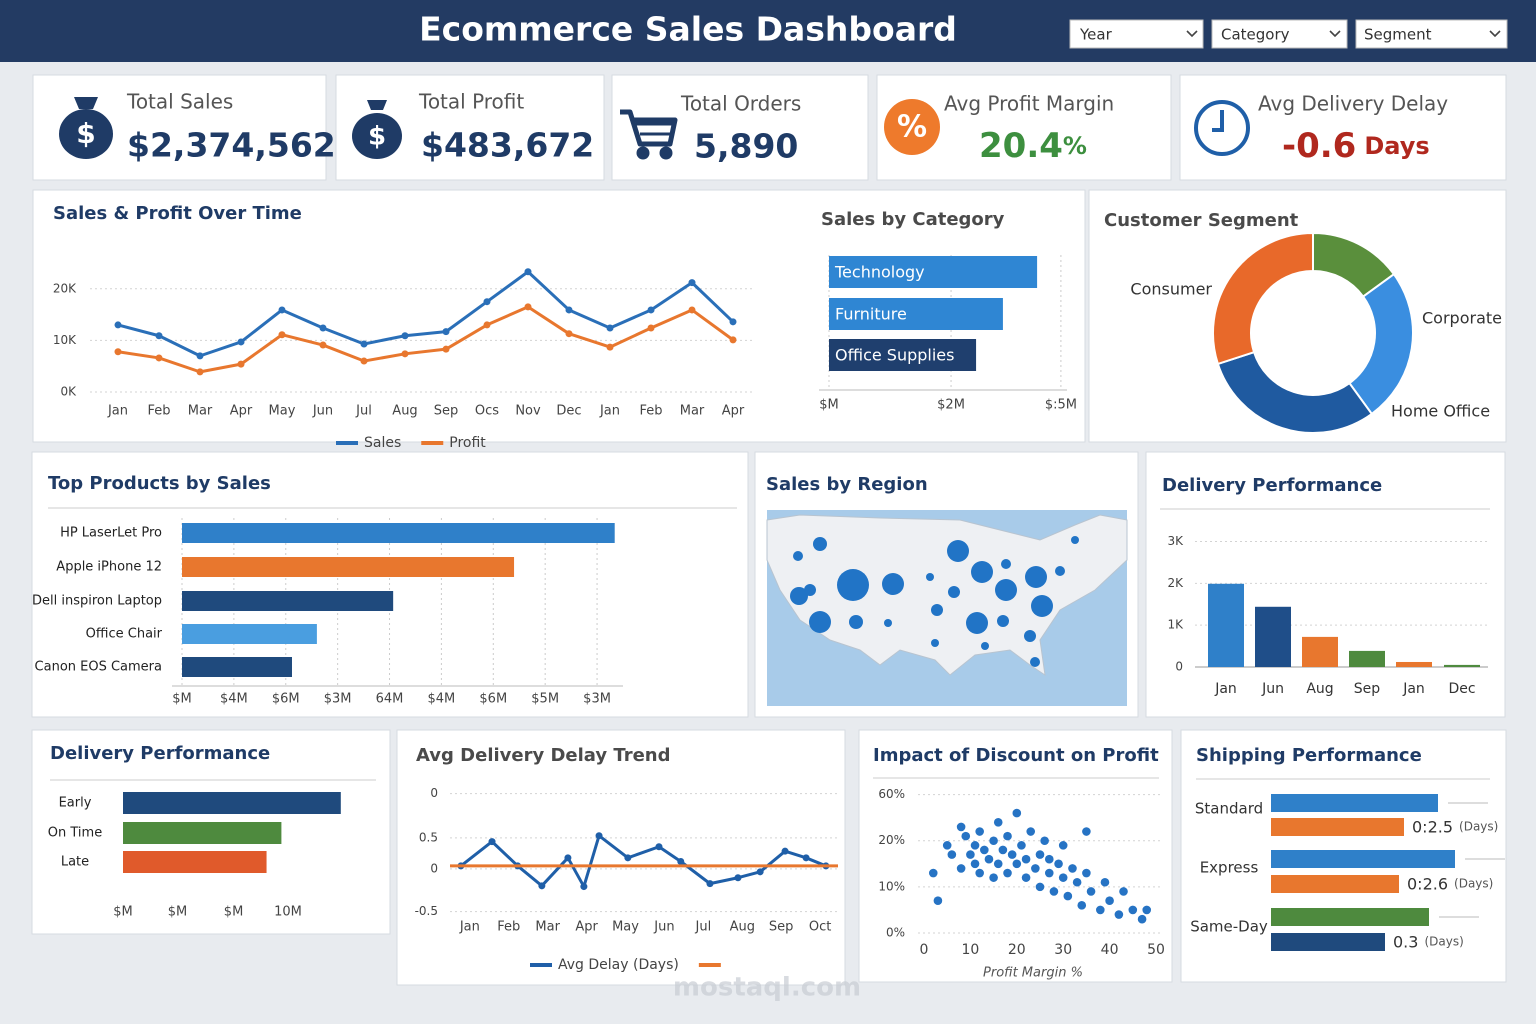 This screenshot has width=1536, height=1024. Describe the element at coordinates (820, 927) in the screenshot. I see `x-tick-label: Oct` at that location.